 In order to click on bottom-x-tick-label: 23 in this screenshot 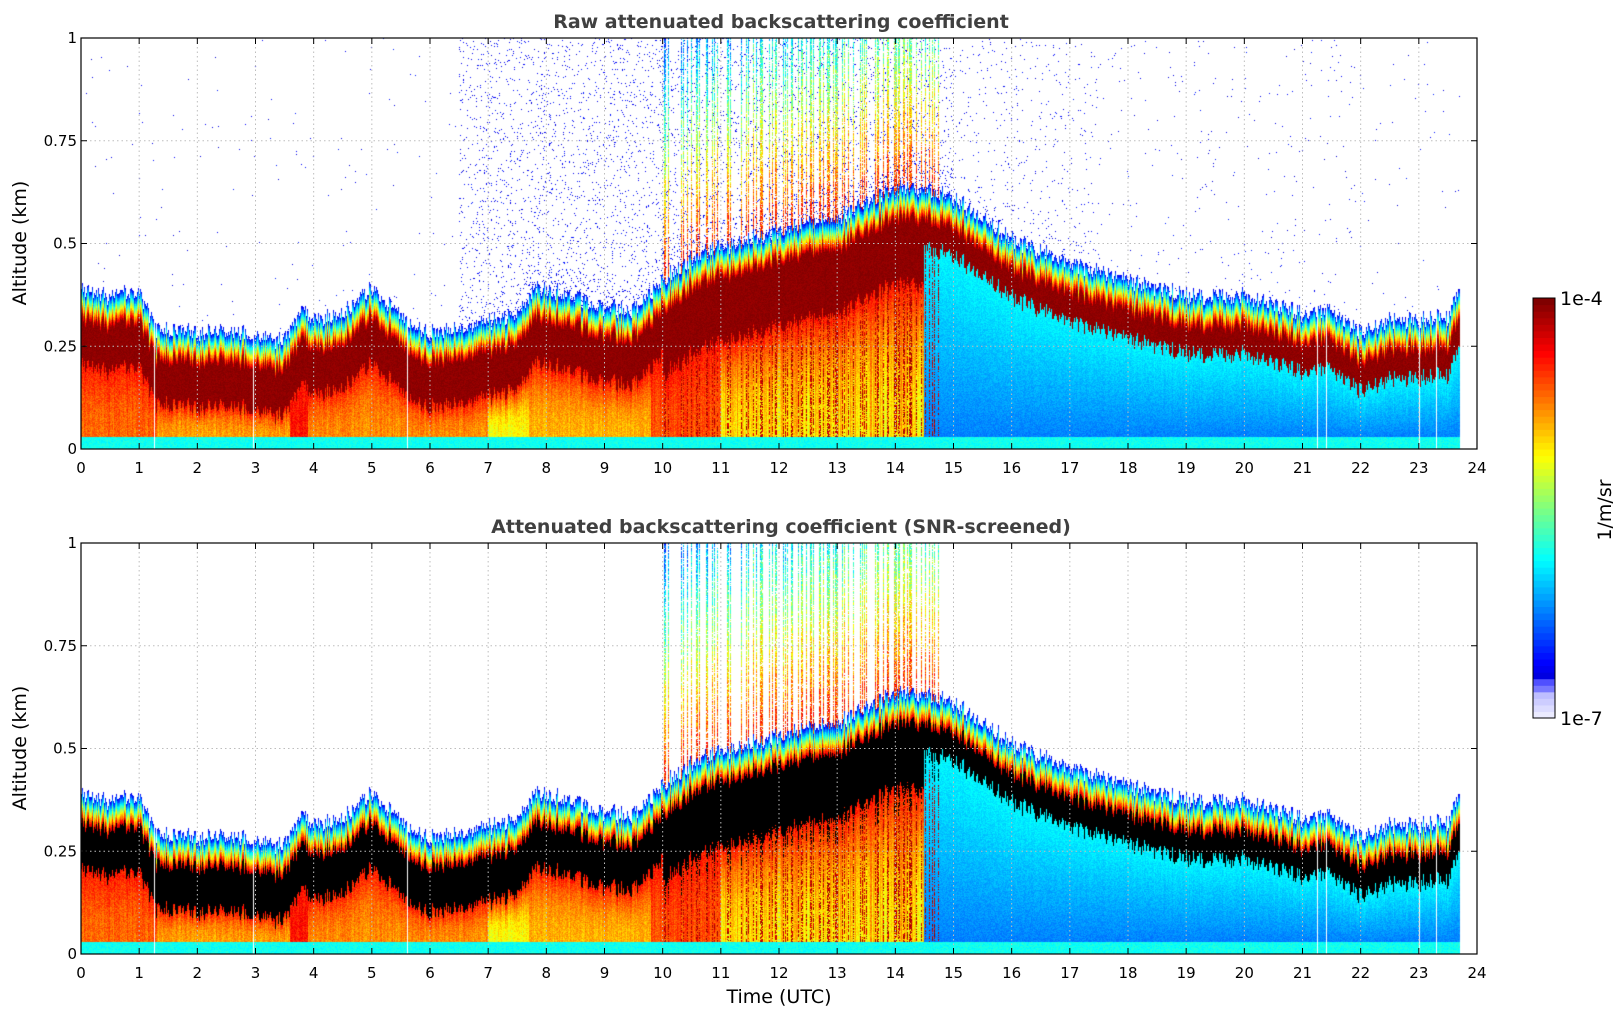, I will do `click(1418, 973)`.